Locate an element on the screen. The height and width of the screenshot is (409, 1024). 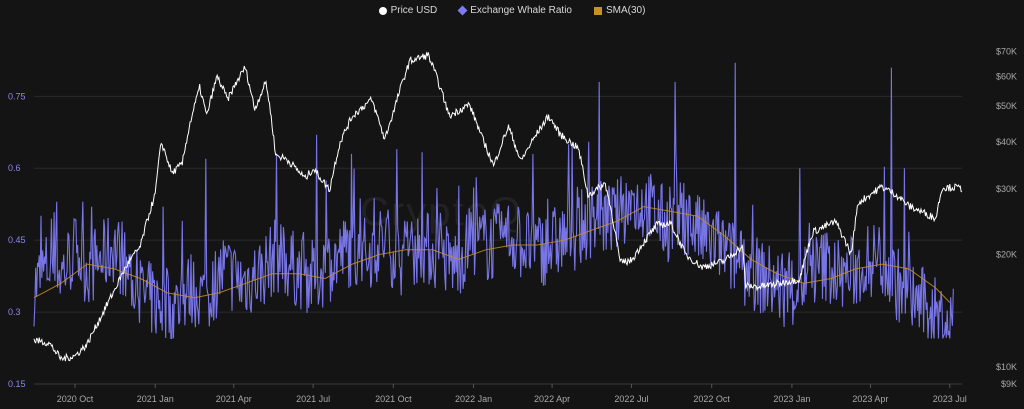
y-left-tick-label: 0.6 is located at coordinates (14, 168).